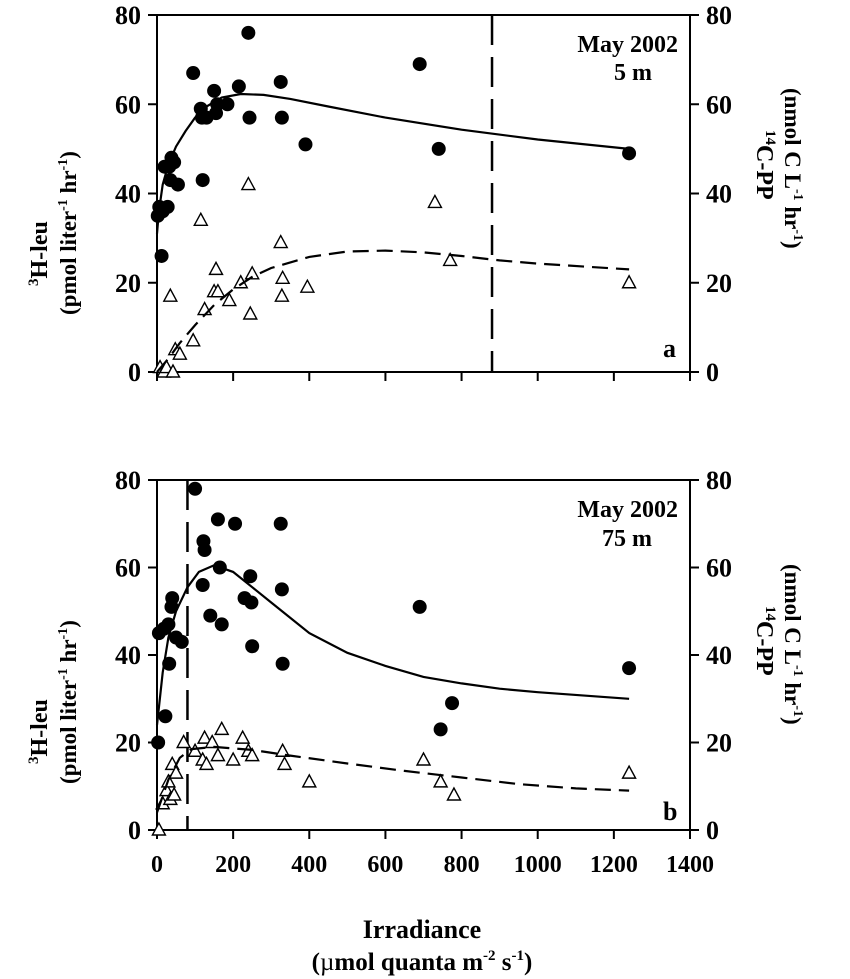  I want to click on panel-a-left-axis-title: 3H-leu, so click(39, 253).